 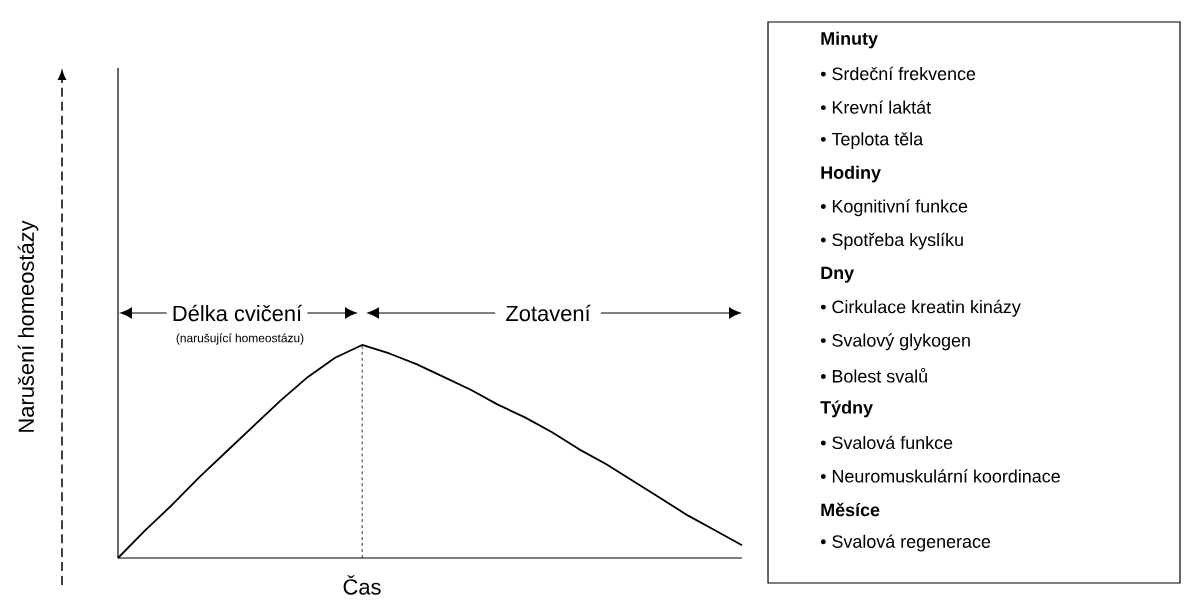 What do you see at coordinates (850, 509) in the screenshot?
I see `text: Měsíce` at bounding box center [850, 509].